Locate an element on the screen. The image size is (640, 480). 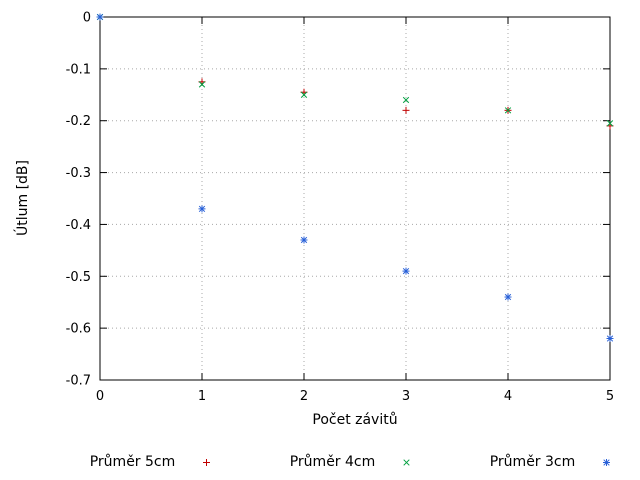
legend-item: Průměr 3cm is located at coordinates (546, 462).